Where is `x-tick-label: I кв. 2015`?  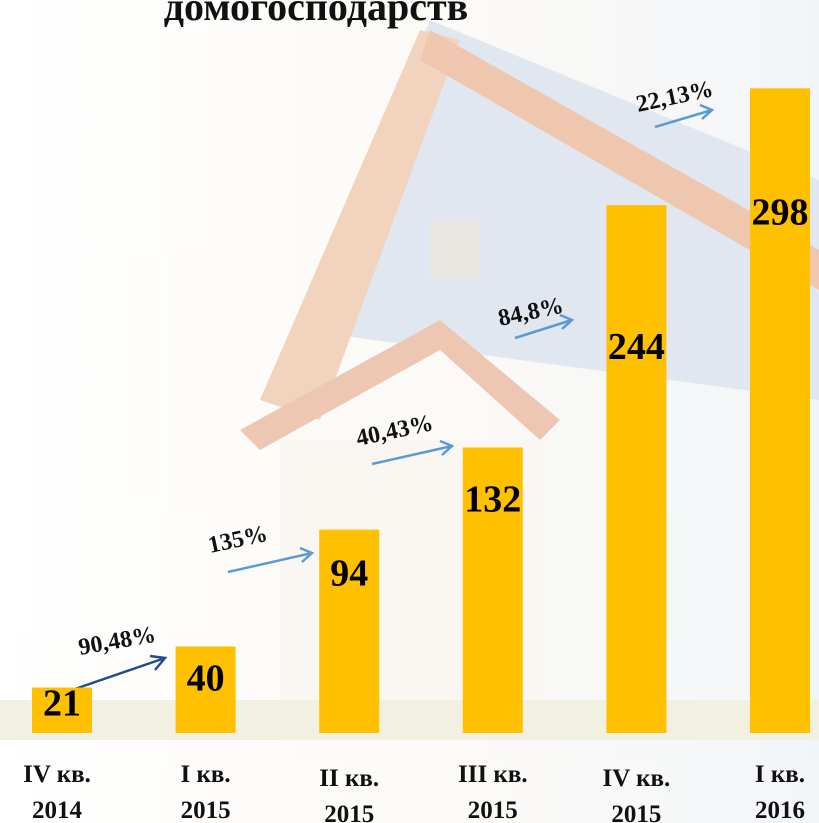 x-tick-label: I кв. 2015 is located at coordinates (205, 792).